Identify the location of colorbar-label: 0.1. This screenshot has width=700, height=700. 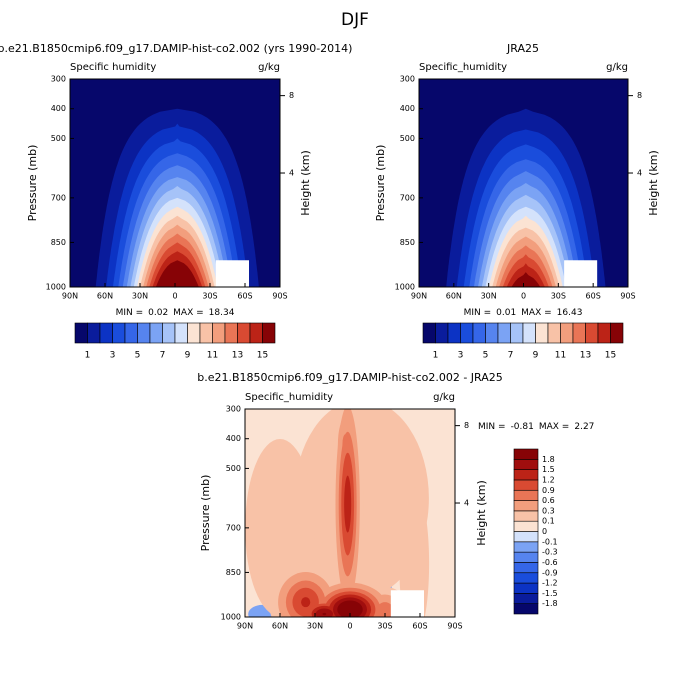
(548, 521).